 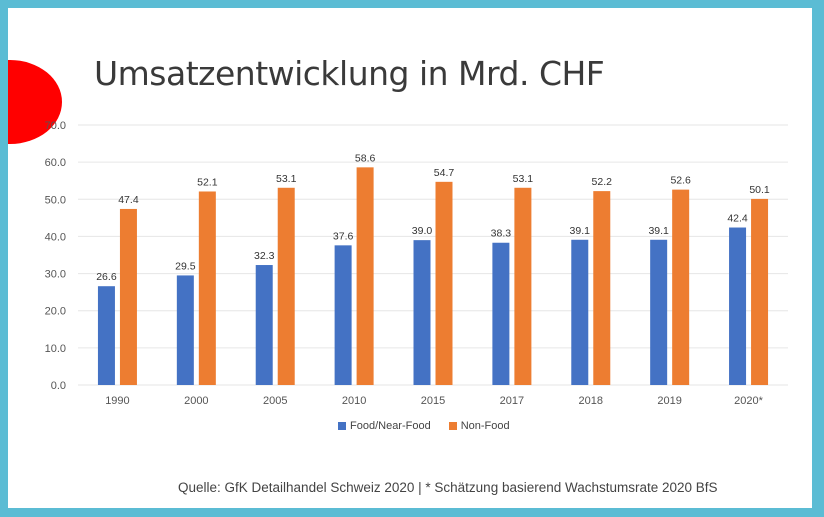 I want to click on y-tick-label: 70.0, so click(x=55, y=126).